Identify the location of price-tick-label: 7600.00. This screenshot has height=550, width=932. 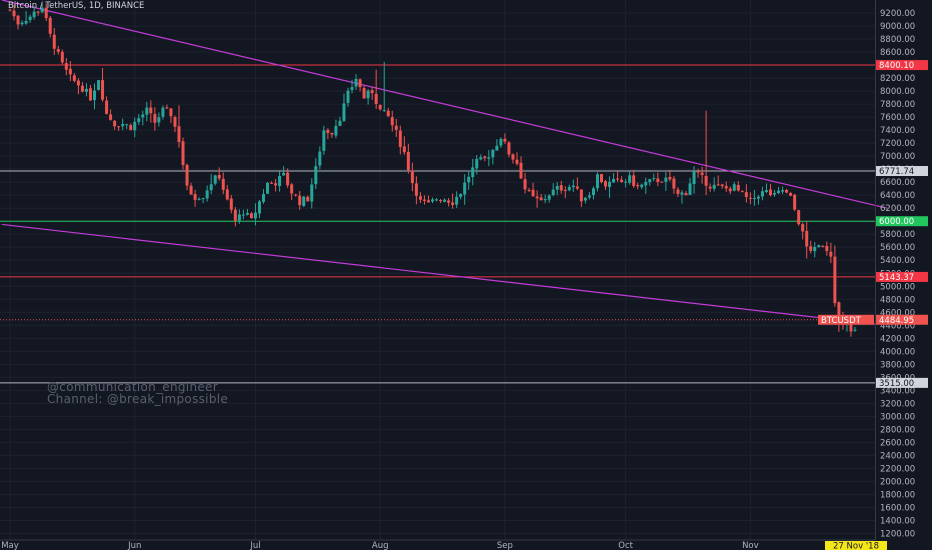
(897, 118).